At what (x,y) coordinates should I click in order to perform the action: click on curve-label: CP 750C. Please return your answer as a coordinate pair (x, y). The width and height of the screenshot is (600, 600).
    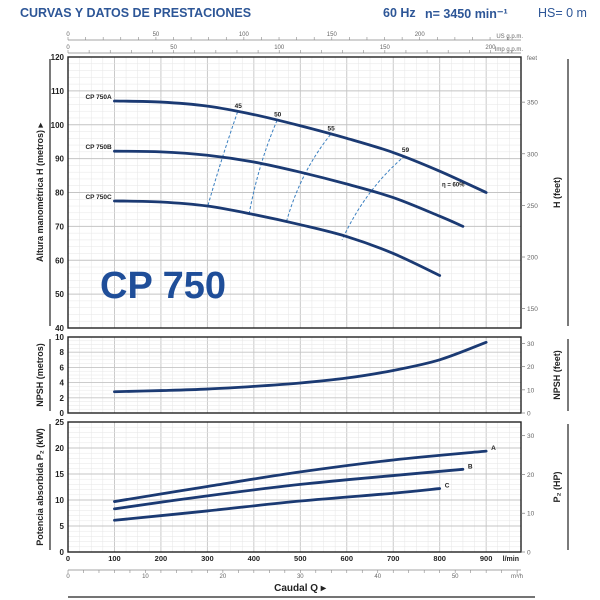
    Looking at the image, I should click on (98, 197).